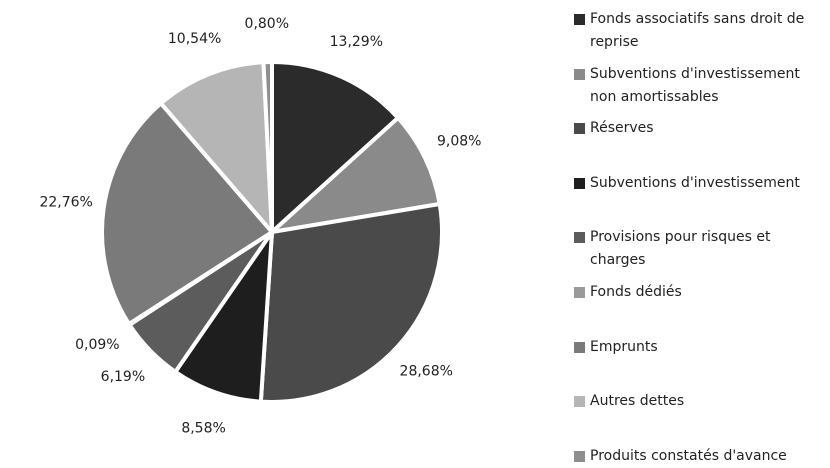 The height and width of the screenshot is (468, 830). I want to click on legend-item: Emprunts, so click(702, 347).